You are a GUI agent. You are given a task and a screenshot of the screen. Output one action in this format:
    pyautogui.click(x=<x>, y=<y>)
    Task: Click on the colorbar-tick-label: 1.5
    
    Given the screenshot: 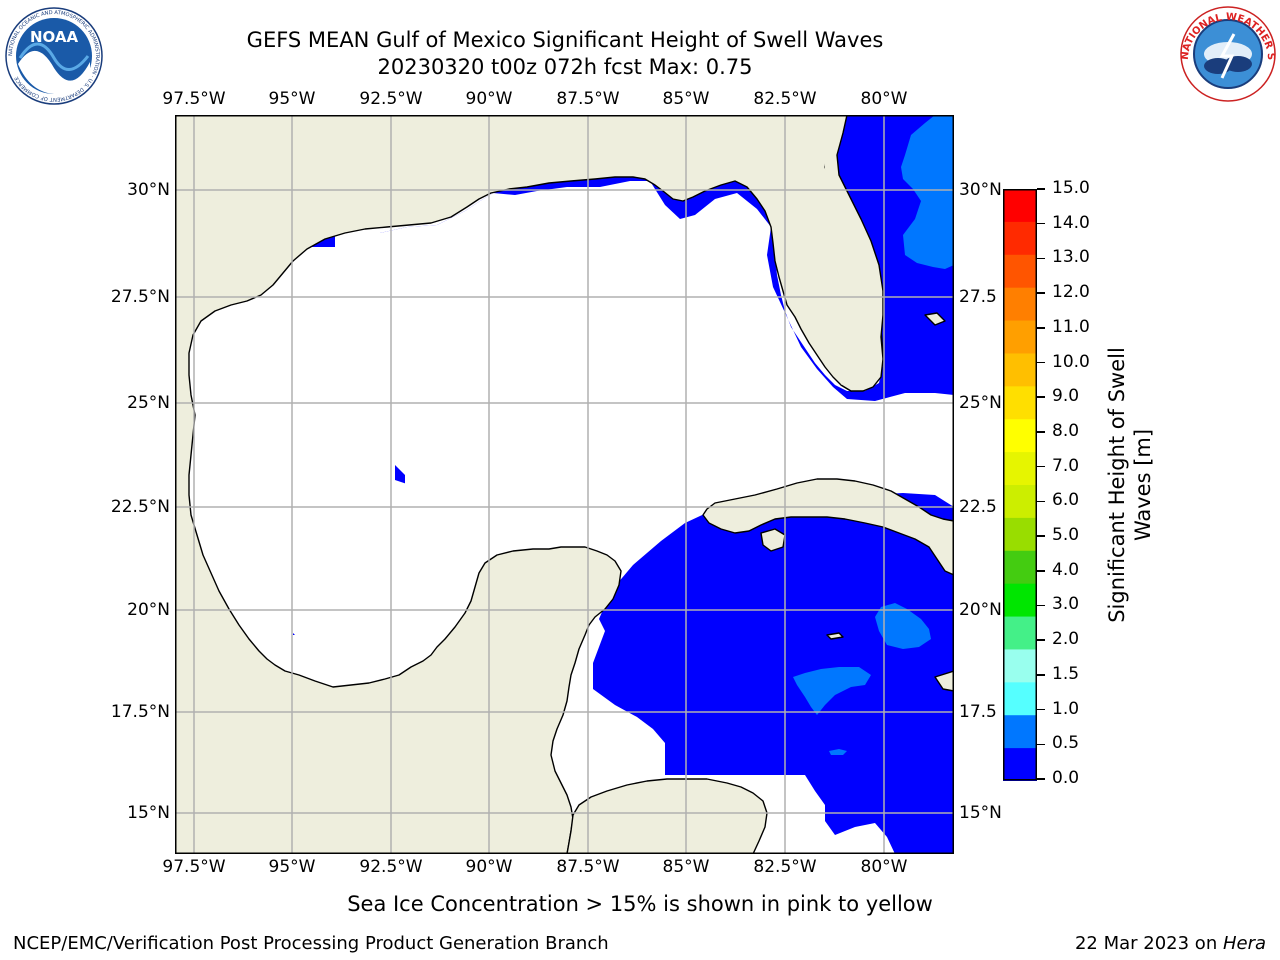 What is the action you would take?
    pyautogui.click(x=1066, y=673)
    